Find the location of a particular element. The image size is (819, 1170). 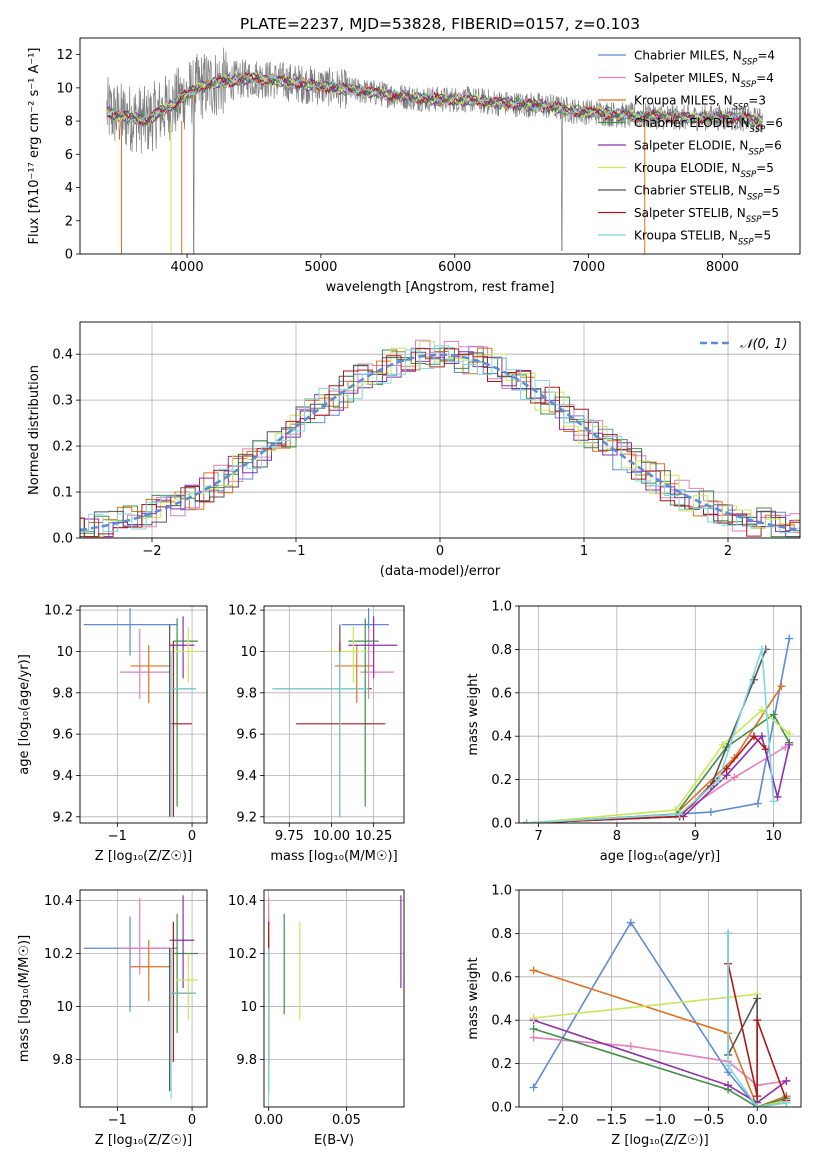

series-line-kroupa-stelib is located at coordinates (757, 1020).